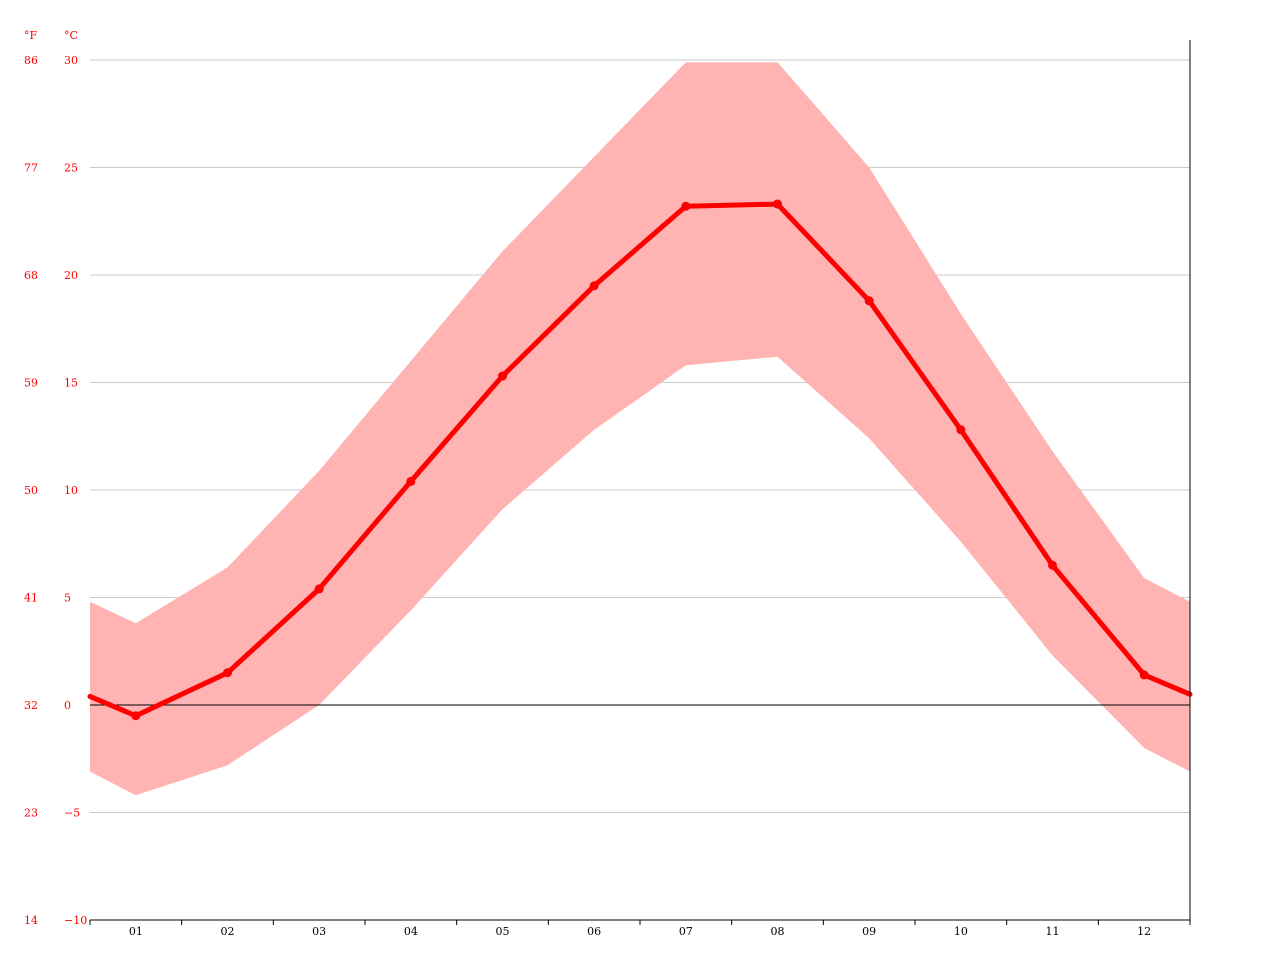 This screenshot has width=1280, height=960. Describe the element at coordinates (411, 931) in the screenshot. I see `x-tick-label: 04` at that location.